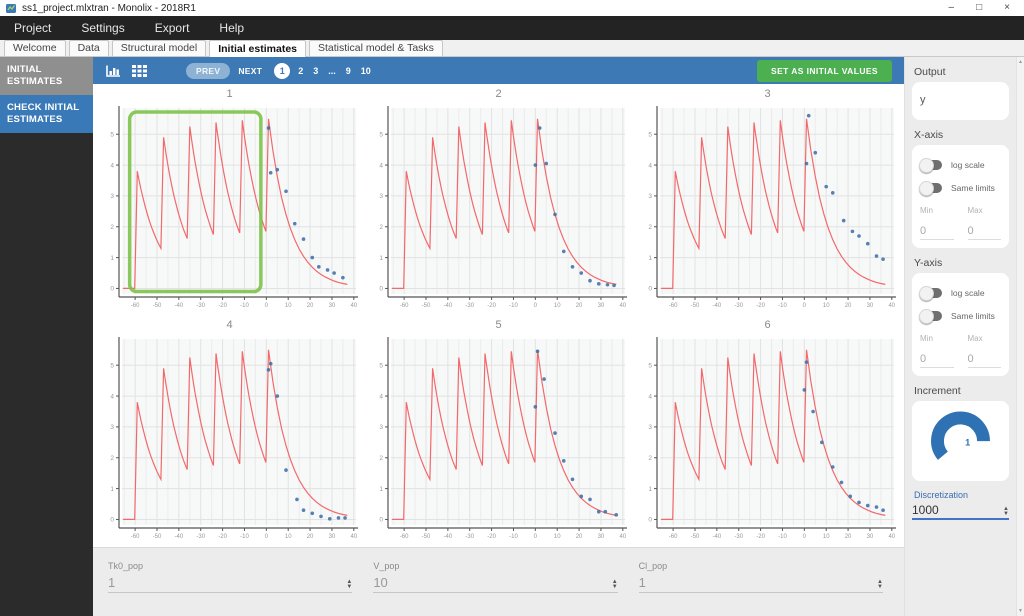 The height and width of the screenshot is (616, 1024). What do you see at coordinates (1007, 7) in the screenshot?
I see `close-icon: ×` at bounding box center [1007, 7].